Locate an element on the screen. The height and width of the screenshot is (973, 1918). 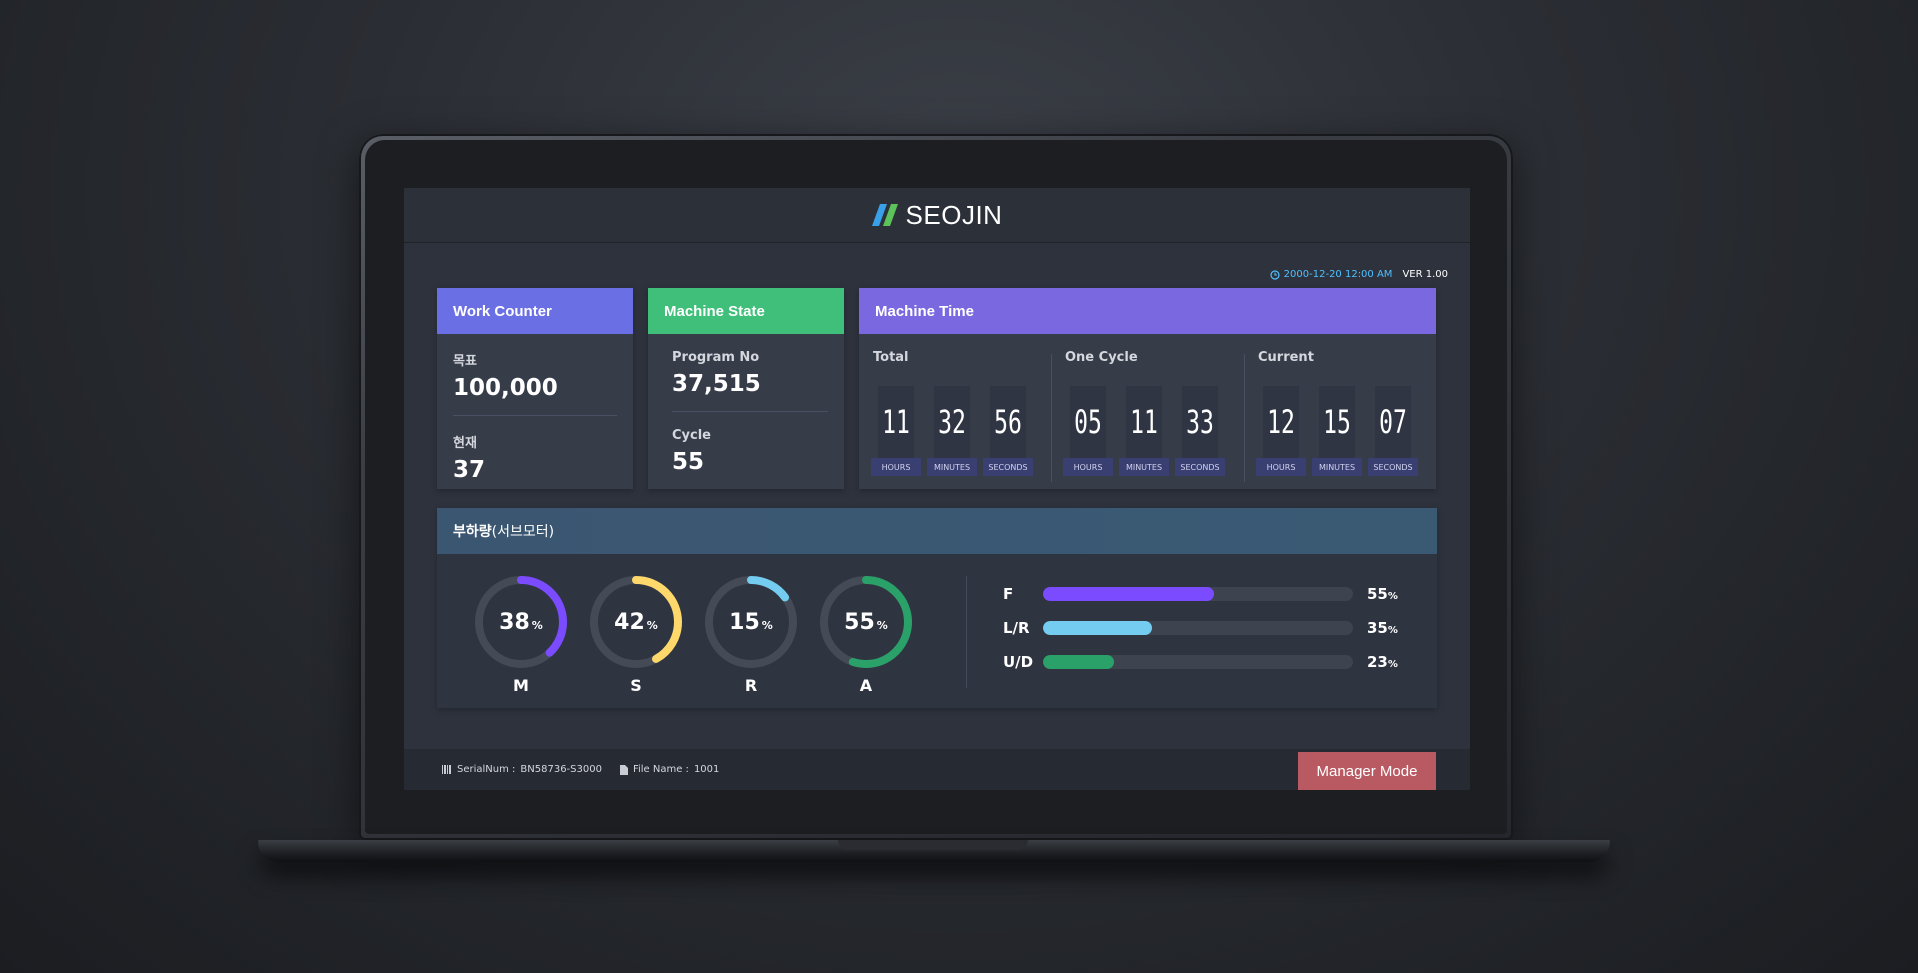
bar-label: L/R is located at coordinates (1016, 628).